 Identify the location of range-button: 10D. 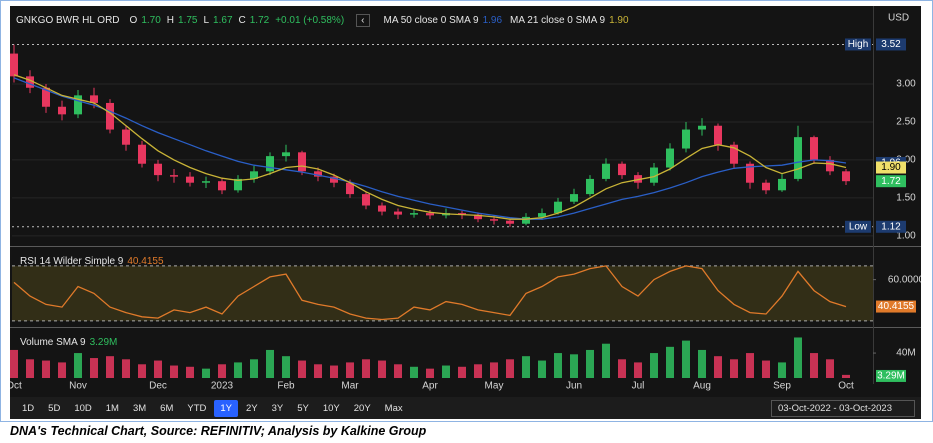
(83, 408).